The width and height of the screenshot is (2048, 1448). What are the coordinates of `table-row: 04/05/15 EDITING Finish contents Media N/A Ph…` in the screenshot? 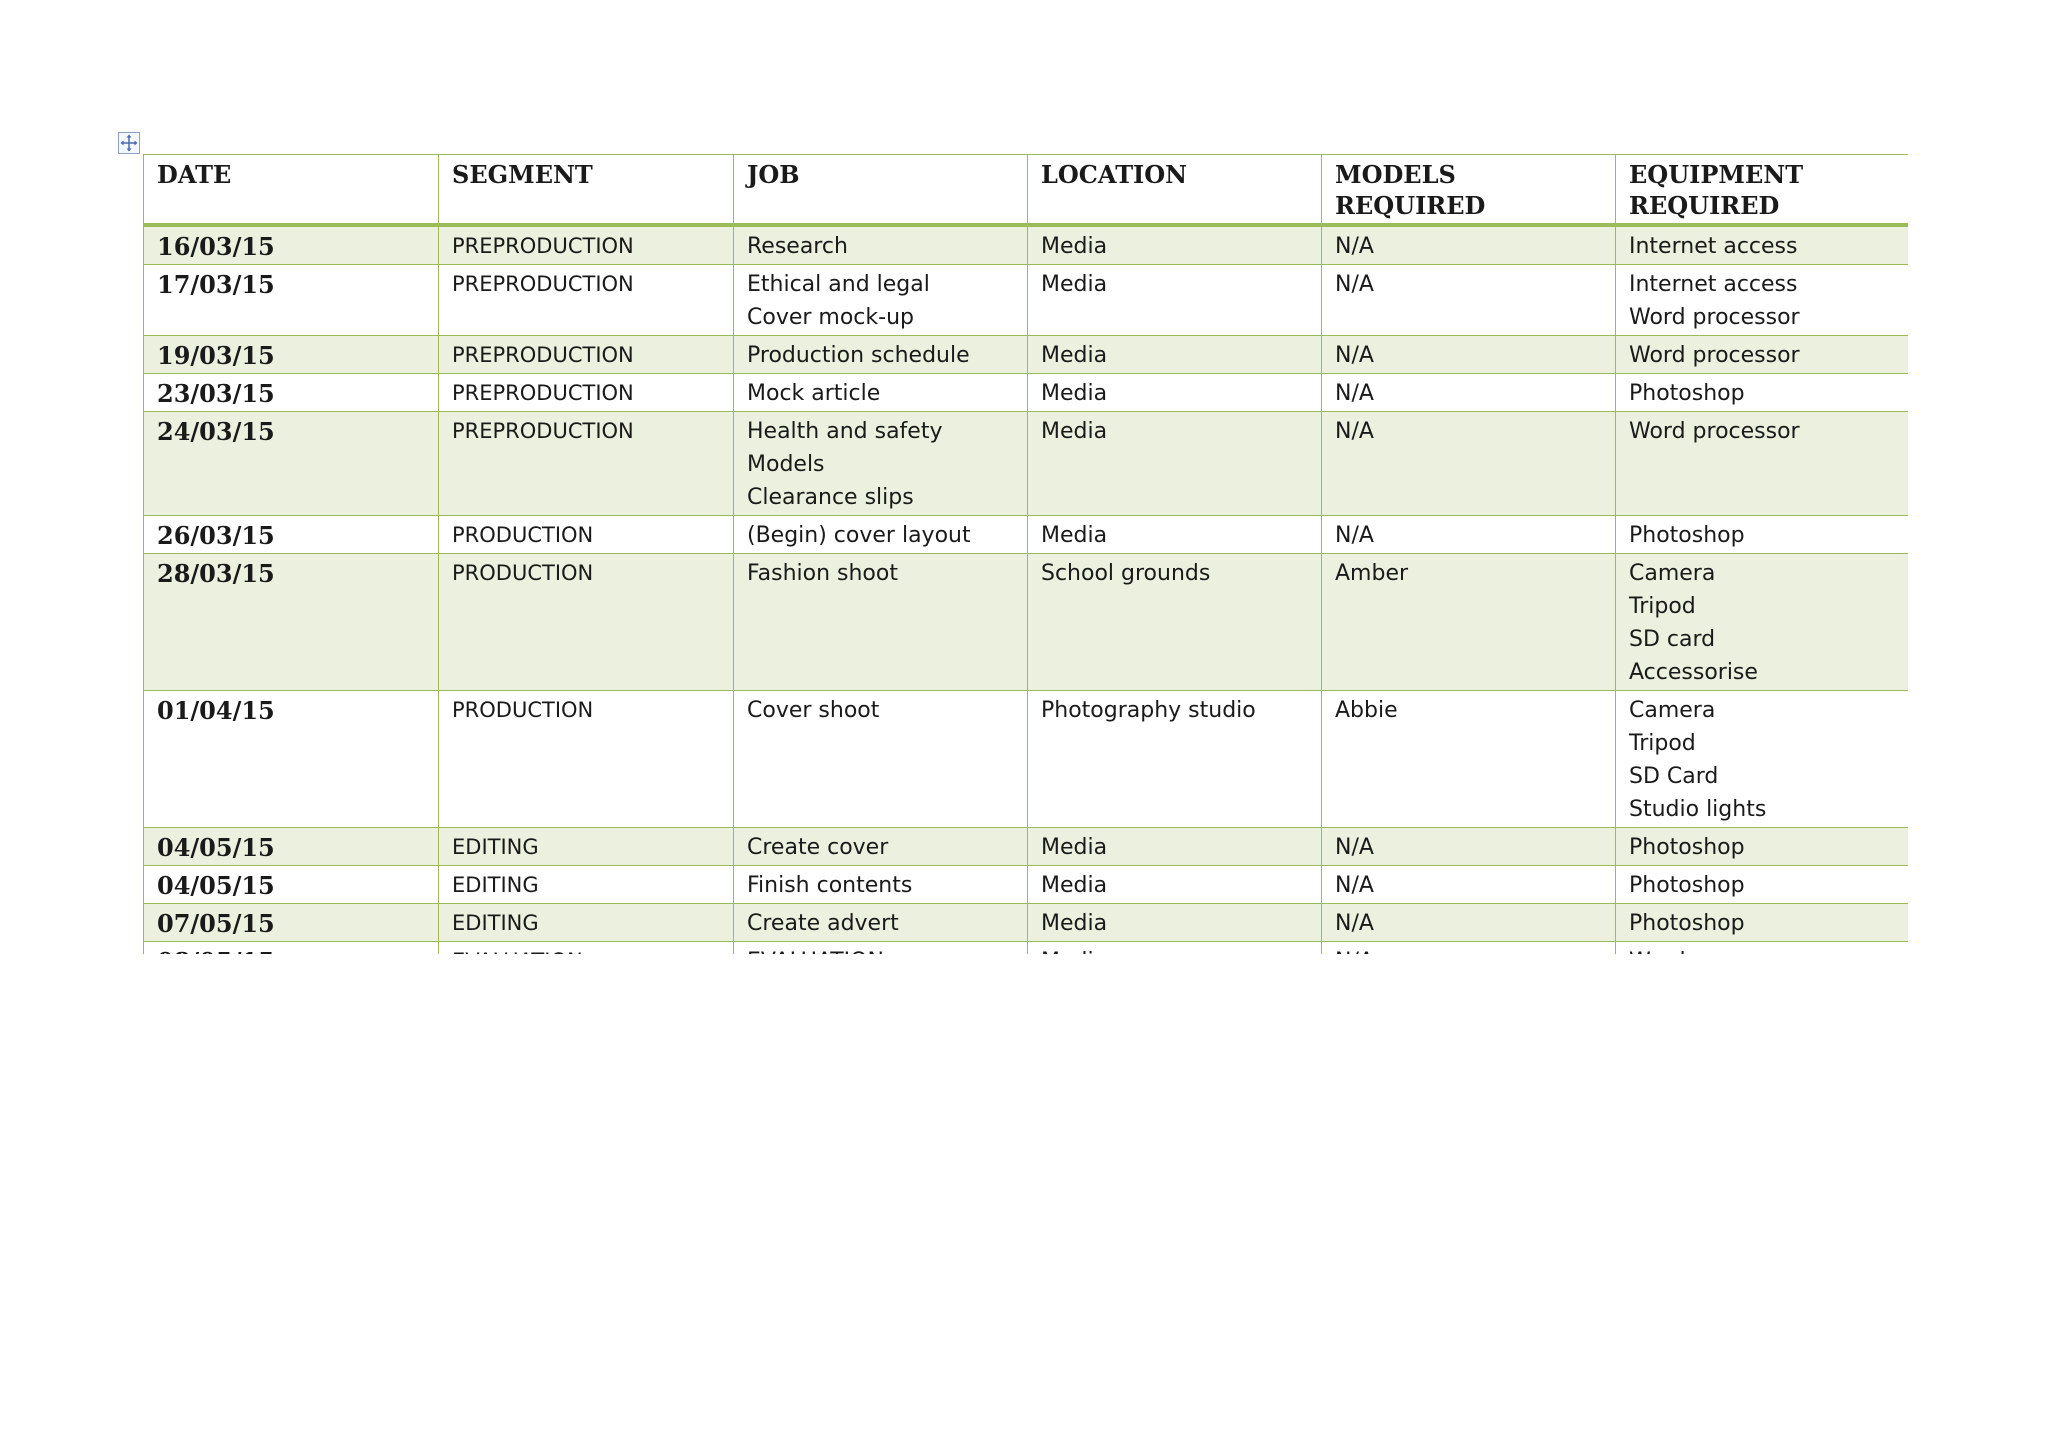 It's located at (1025, 884).